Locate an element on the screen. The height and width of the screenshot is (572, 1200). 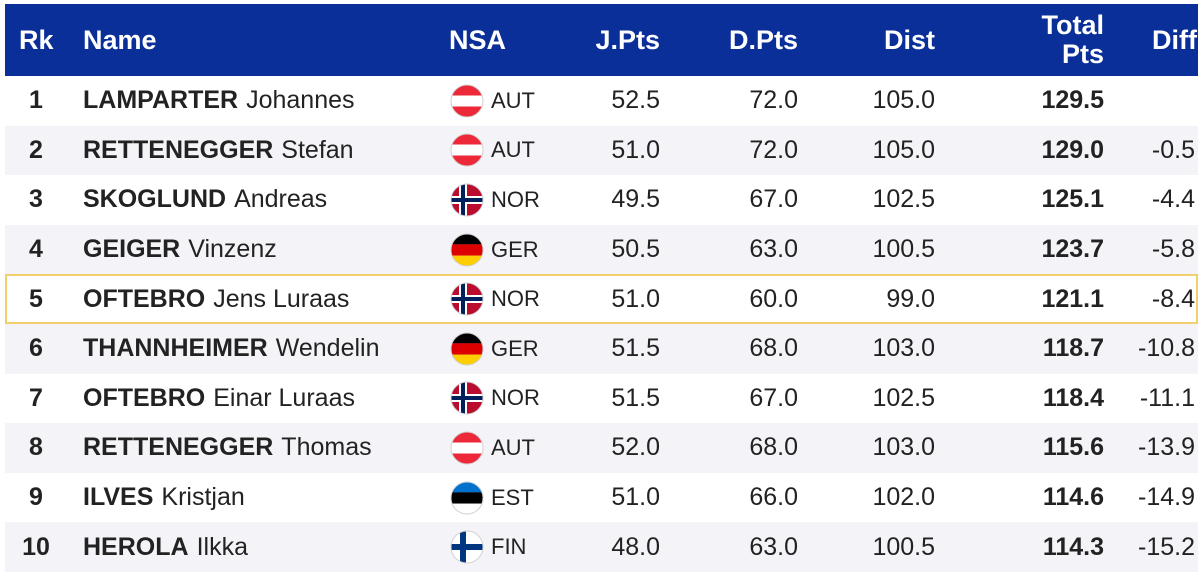
header-distance-points: D.Pts is located at coordinates (763, 39).